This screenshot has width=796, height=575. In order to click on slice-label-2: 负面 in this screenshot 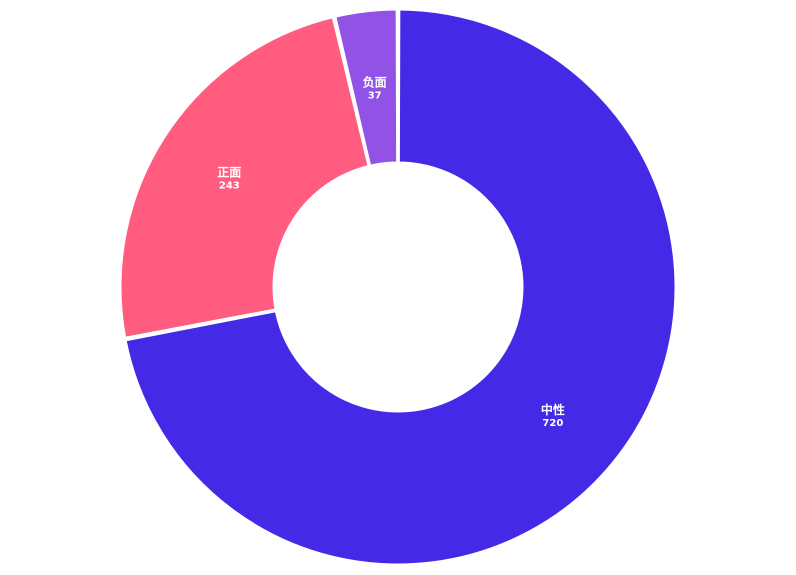, I will do `click(375, 81)`.